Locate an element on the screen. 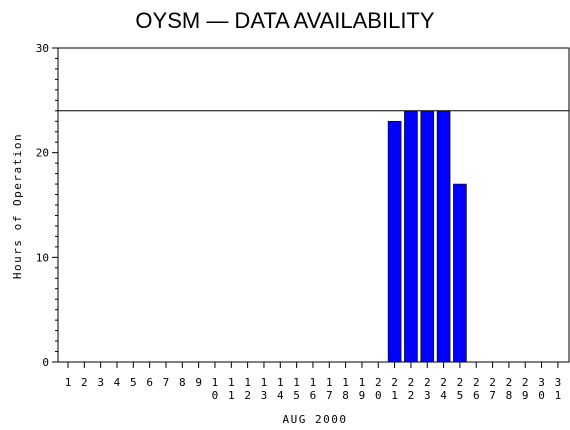 The height and width of the screenshot is (430, 570). y-axis-ticks: 0 10 20 30 is located at coordinates (47, 205).